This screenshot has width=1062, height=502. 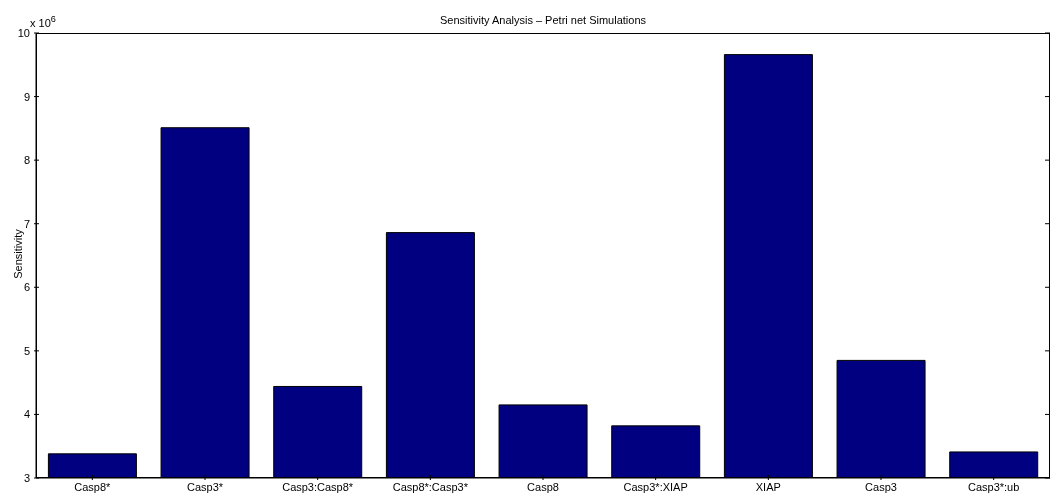 What do you see at coordinates (43, 21) in the screenshot?
I see `text: x 10$^{6}$` at bounding box center [43, 21].